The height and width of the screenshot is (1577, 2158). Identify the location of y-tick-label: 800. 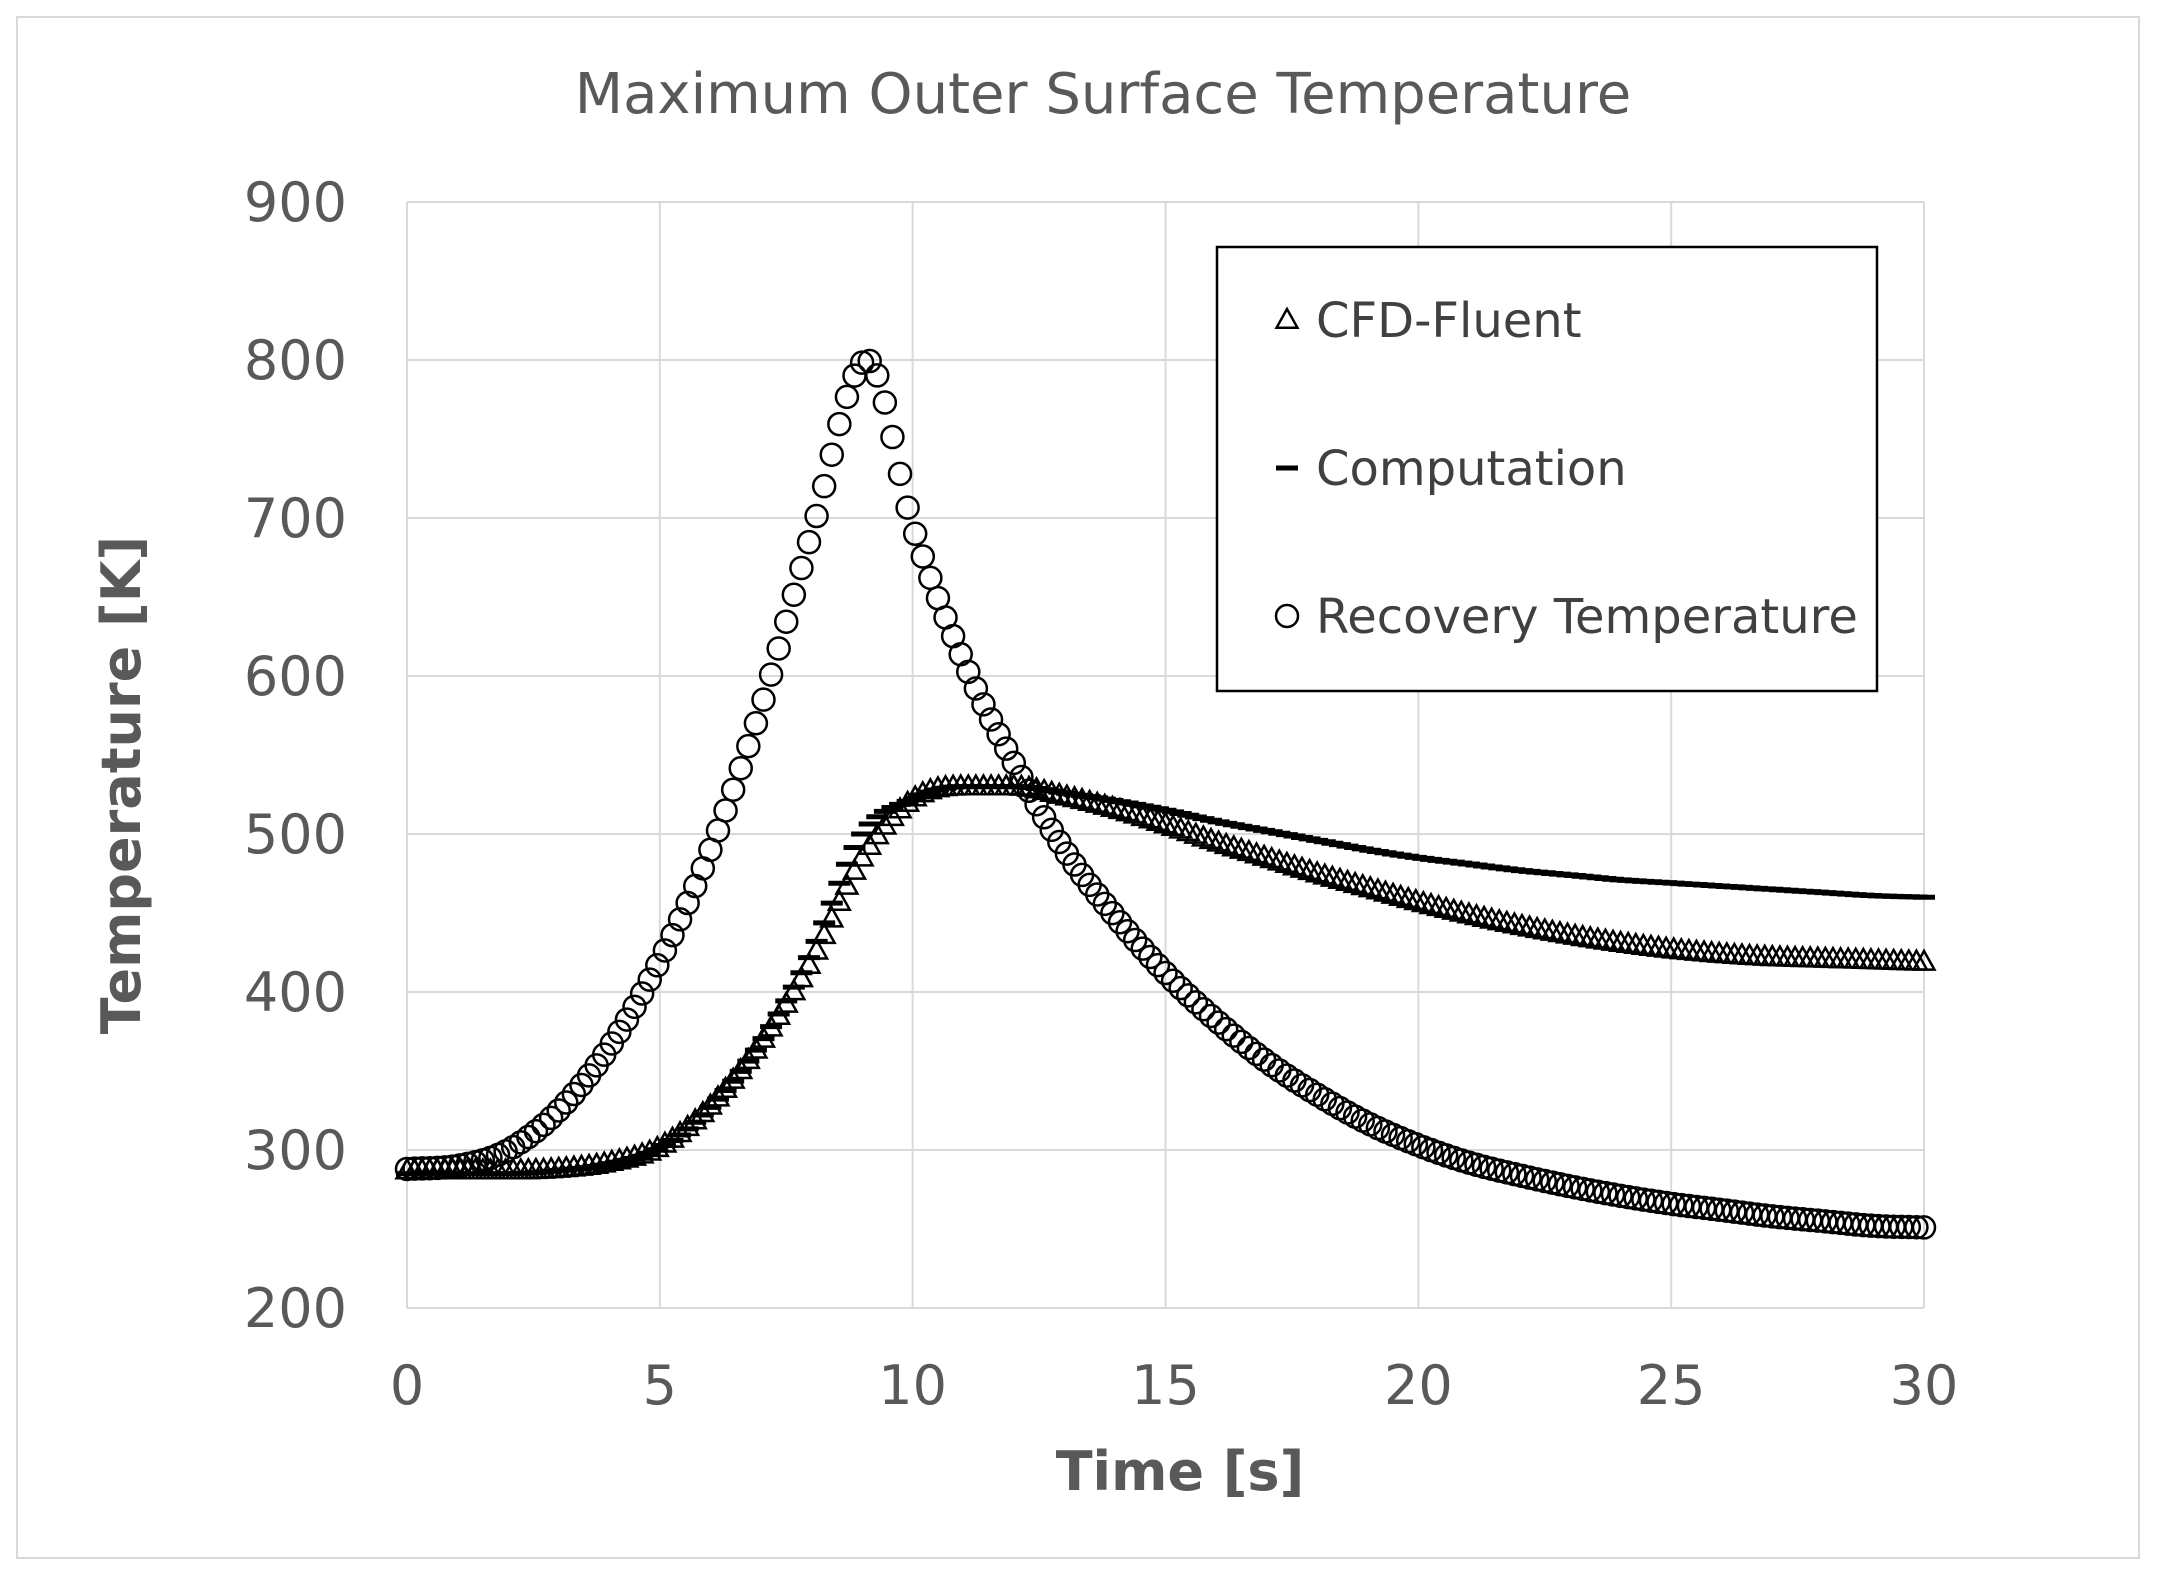
(295, 360).